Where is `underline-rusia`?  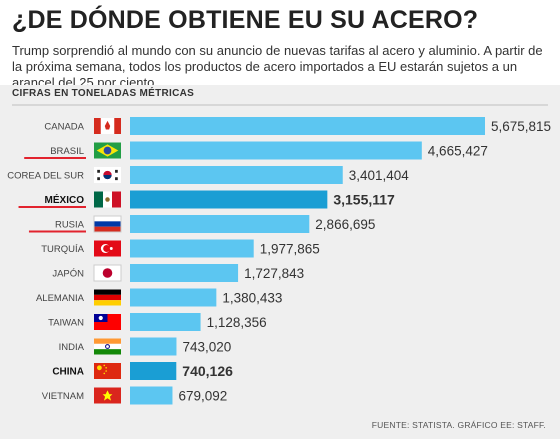
underline-rusia is located at coordinates (57, 231).